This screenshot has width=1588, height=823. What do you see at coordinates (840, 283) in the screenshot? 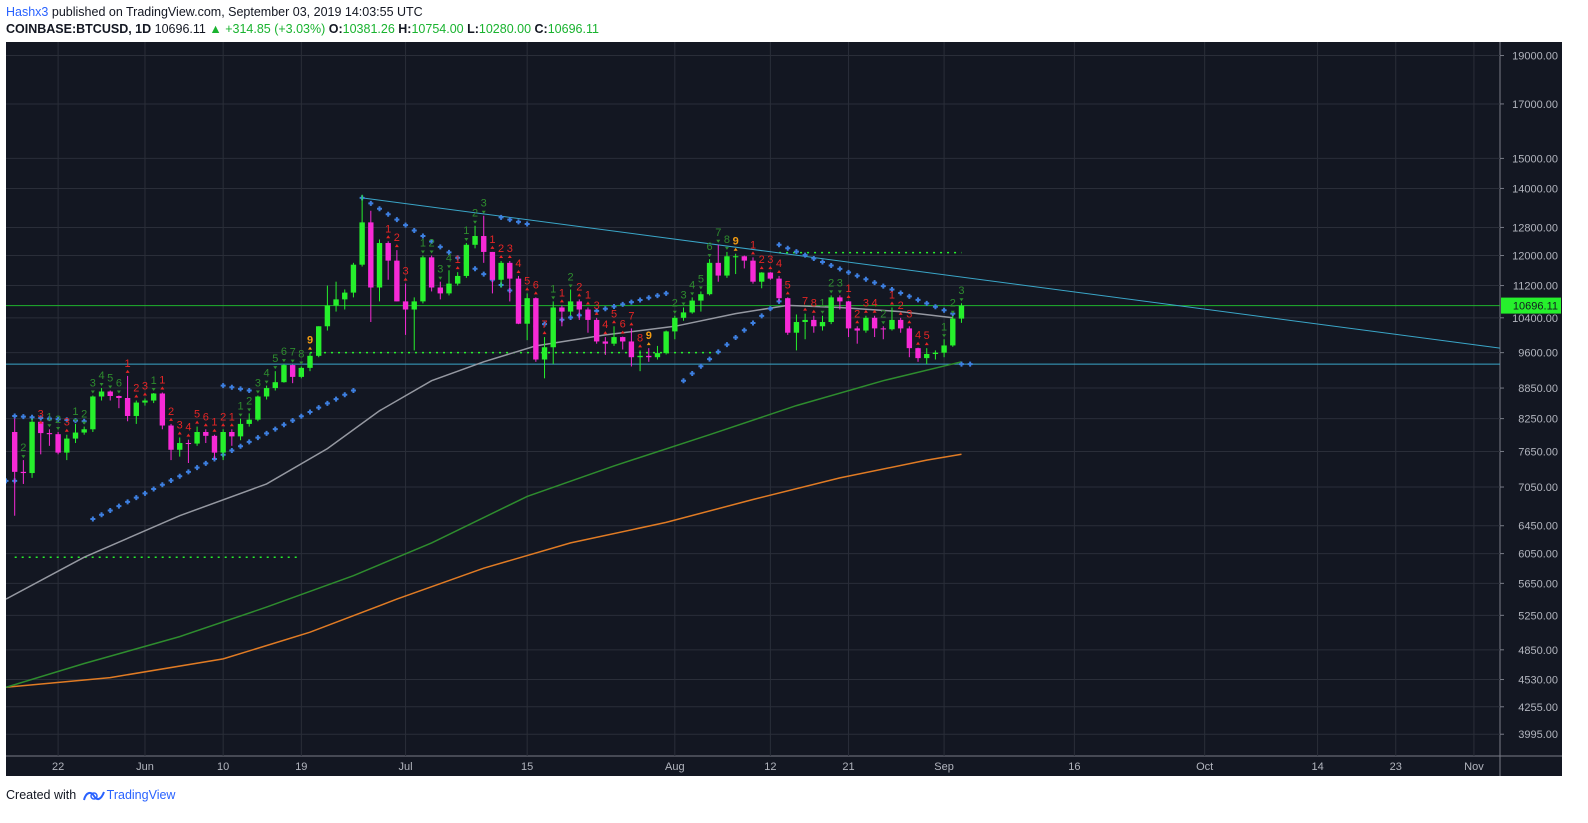
I see `td-count-label: 3` at bounding box center [840, 283].